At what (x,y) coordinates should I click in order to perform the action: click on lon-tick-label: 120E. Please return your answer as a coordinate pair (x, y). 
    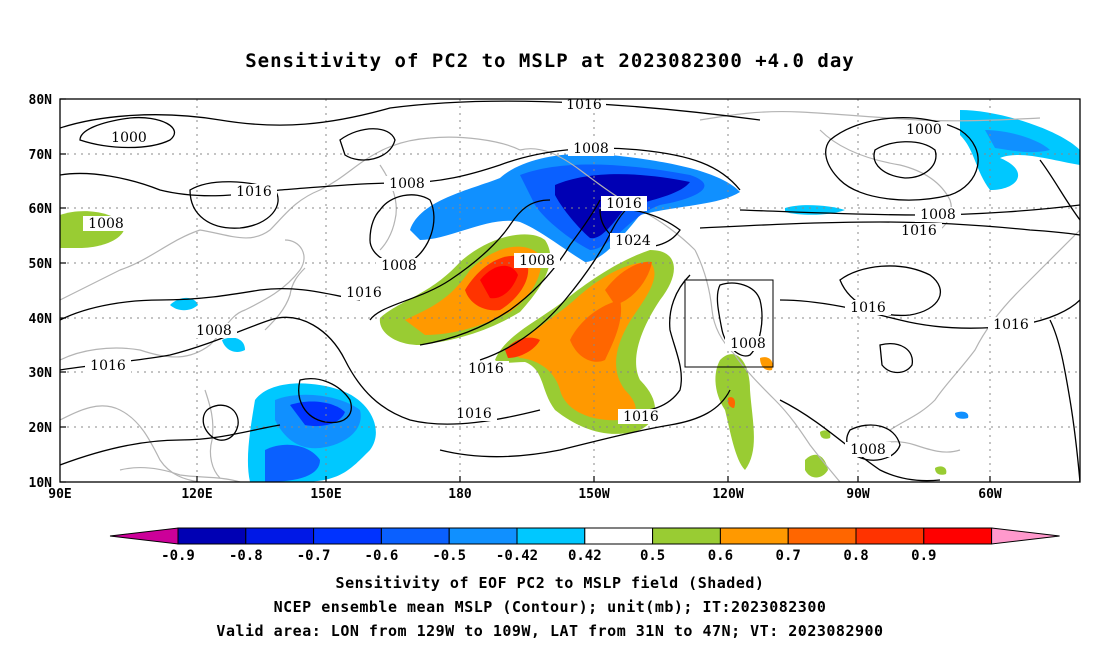
    Looking at the image, I should click on (196, 494).